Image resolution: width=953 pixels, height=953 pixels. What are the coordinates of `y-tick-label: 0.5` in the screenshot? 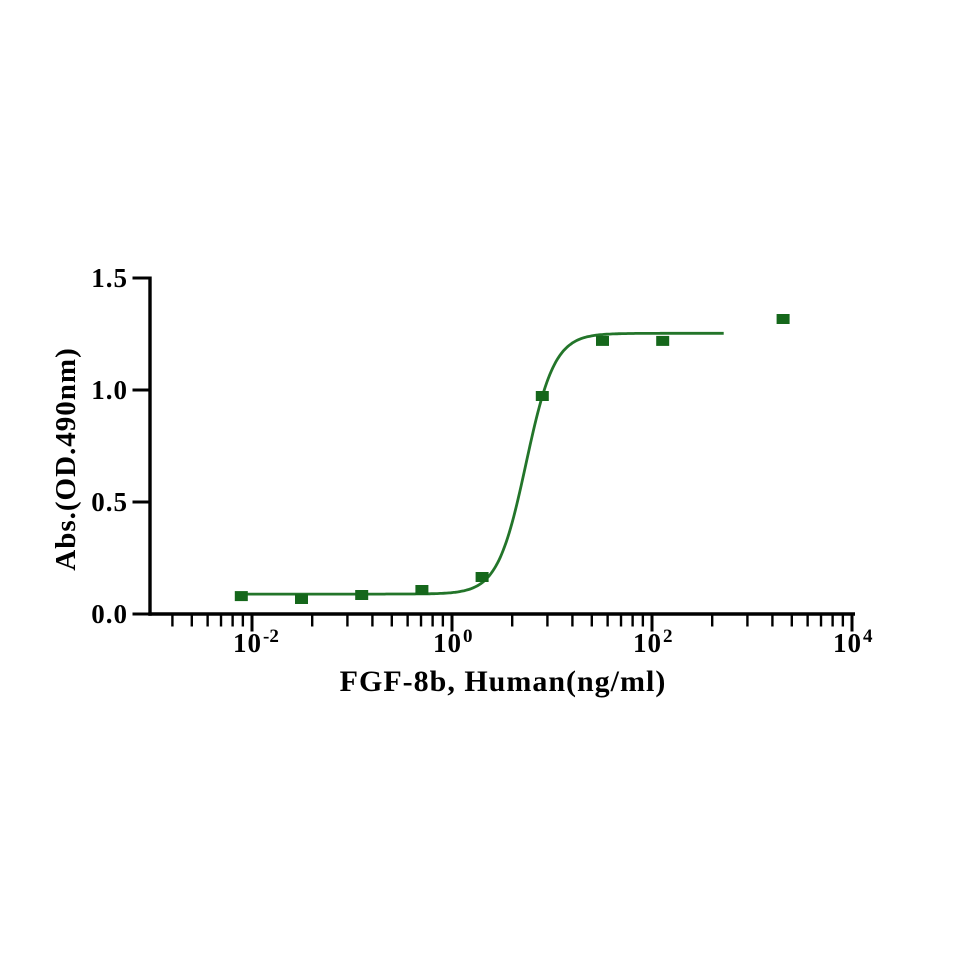 It's located at (109, 502).